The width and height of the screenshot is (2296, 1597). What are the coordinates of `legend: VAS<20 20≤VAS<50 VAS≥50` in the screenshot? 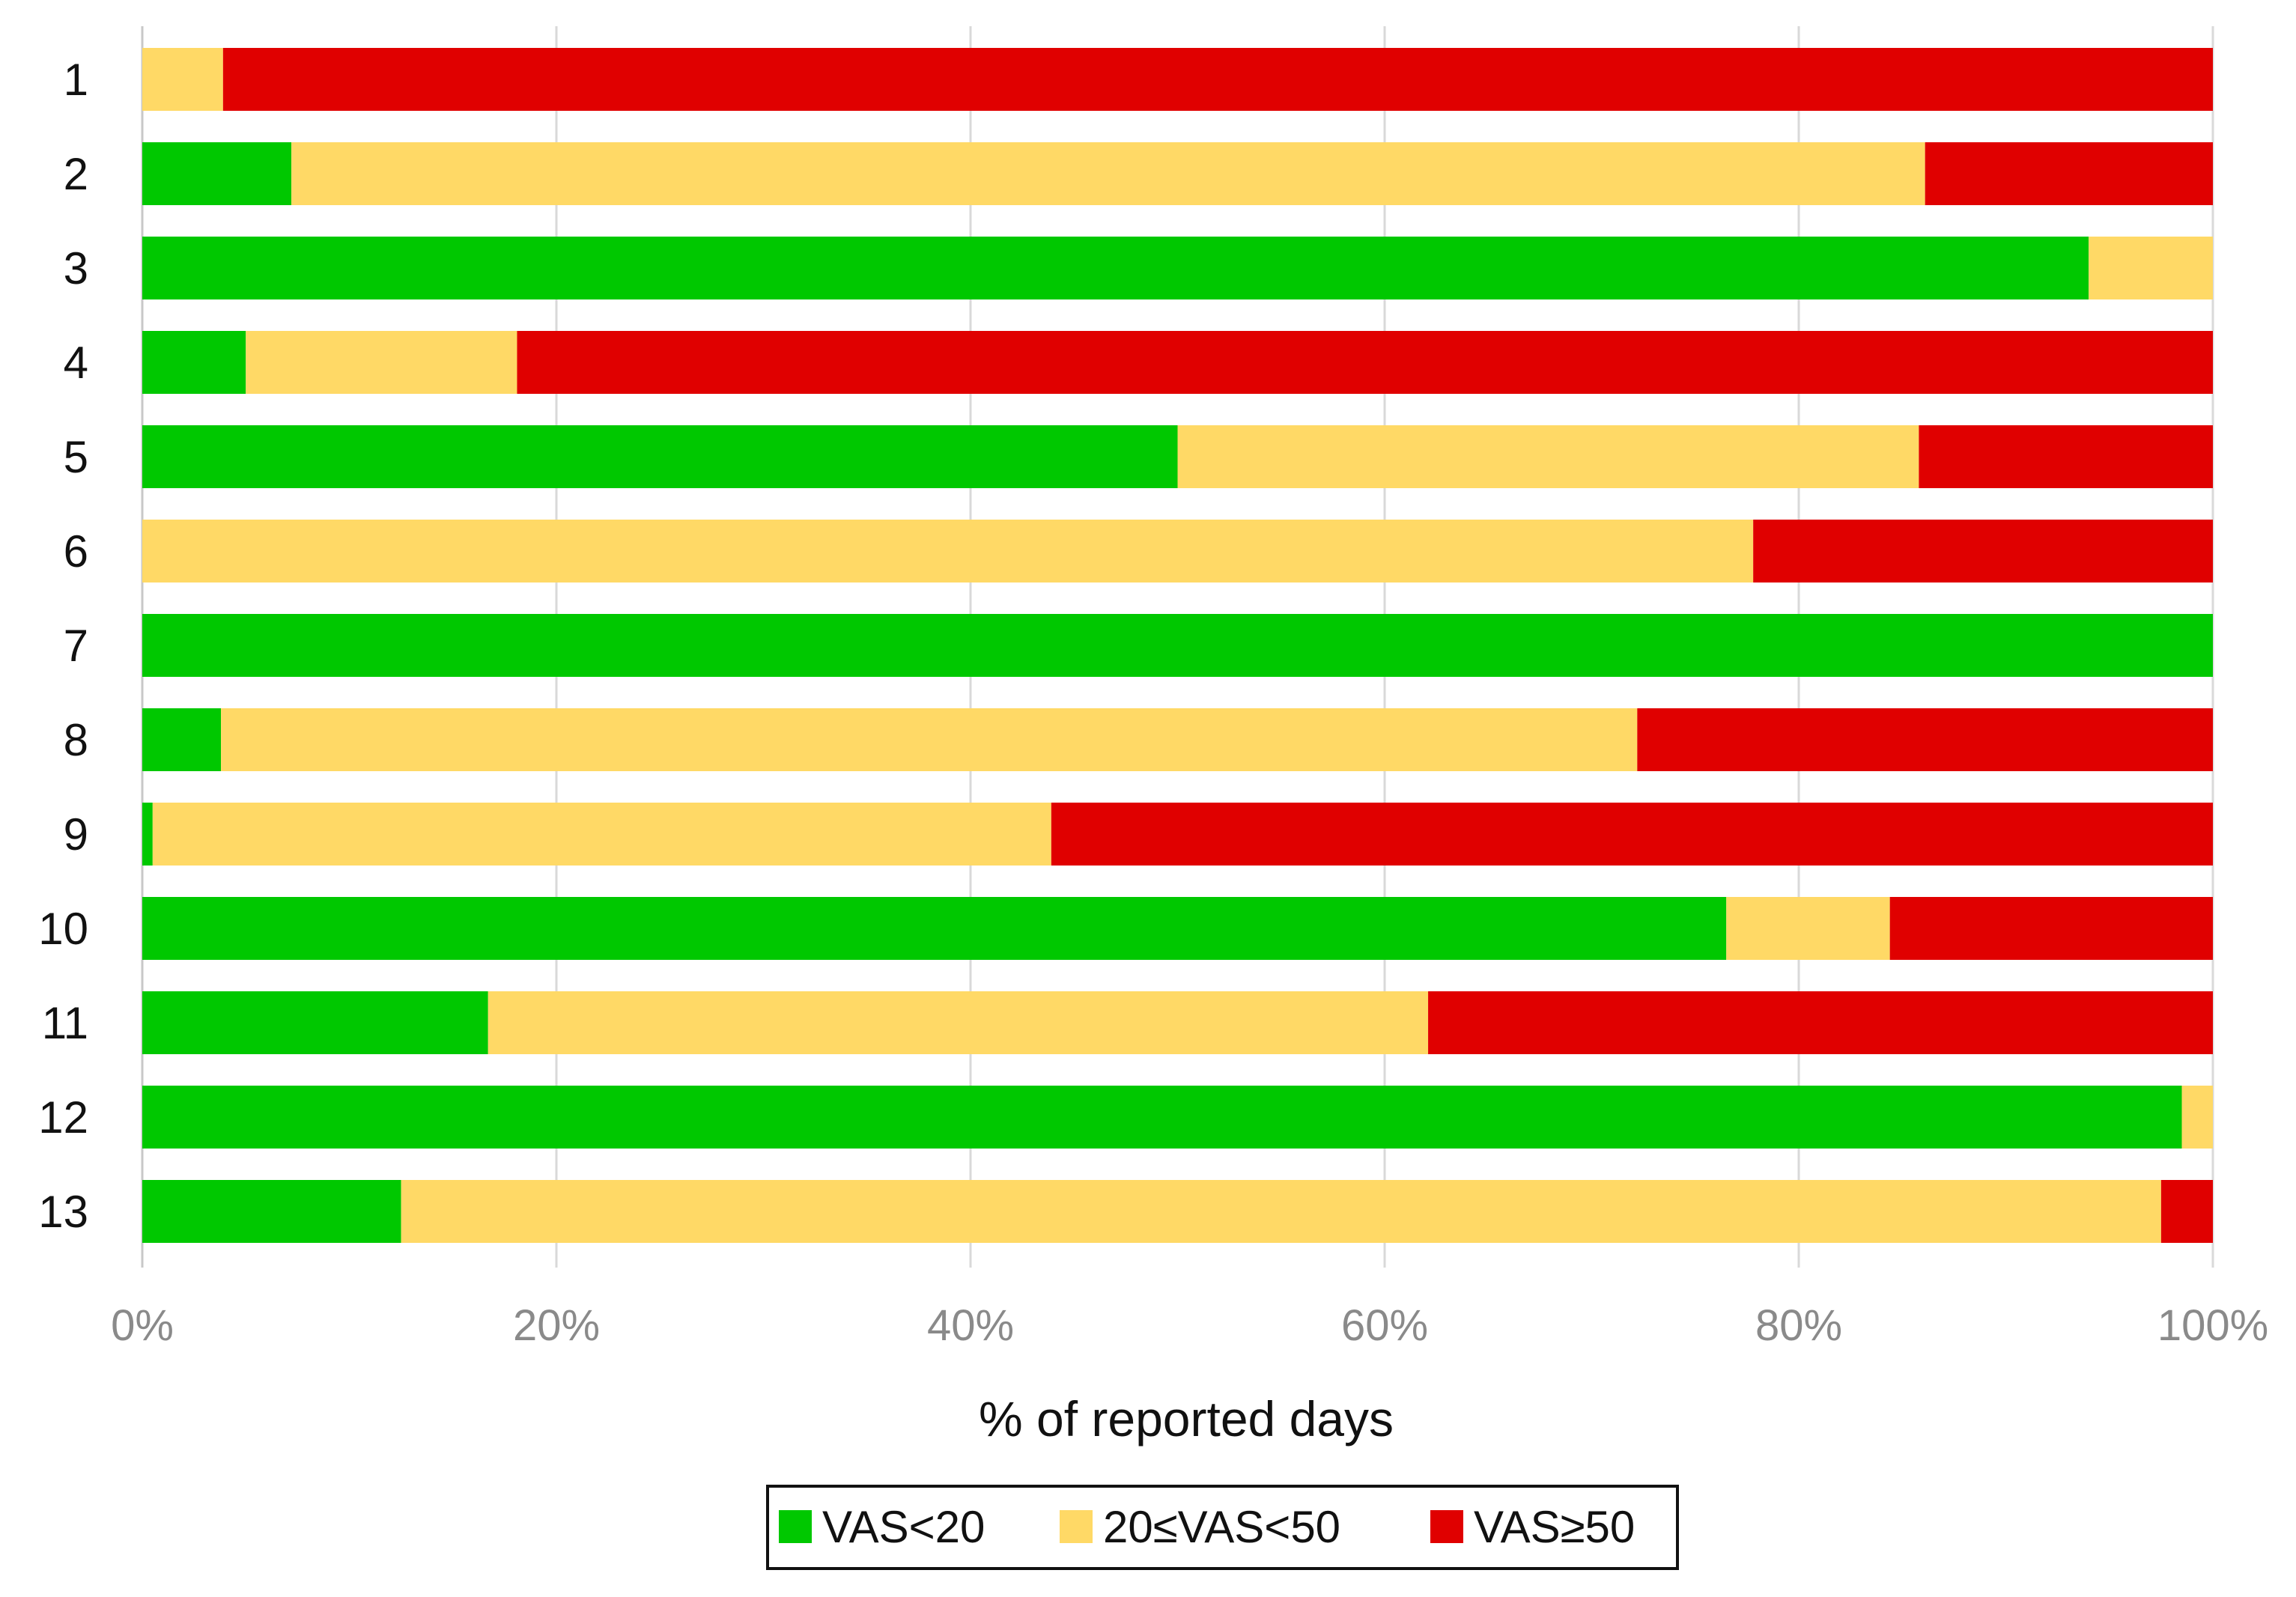 It's located at (1222, 1527).